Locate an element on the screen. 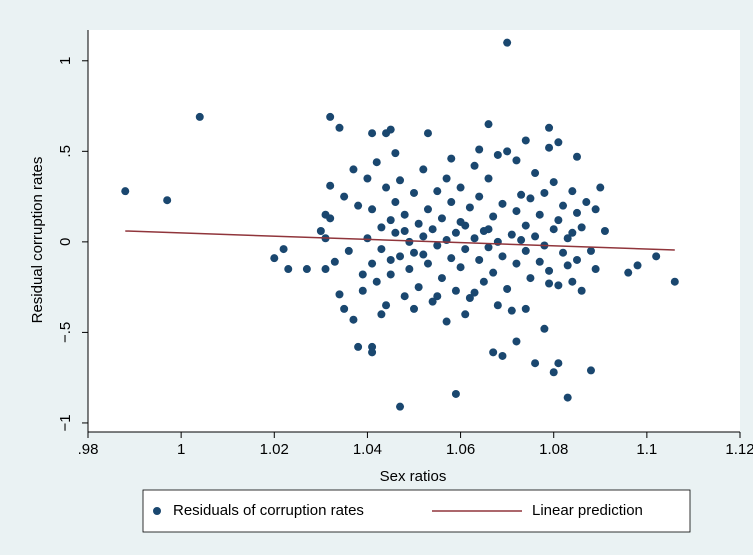 The height and width of the screenshot is (555, 753). y-axis-title: Residual corruption rates is located at coordinates (37, 240).